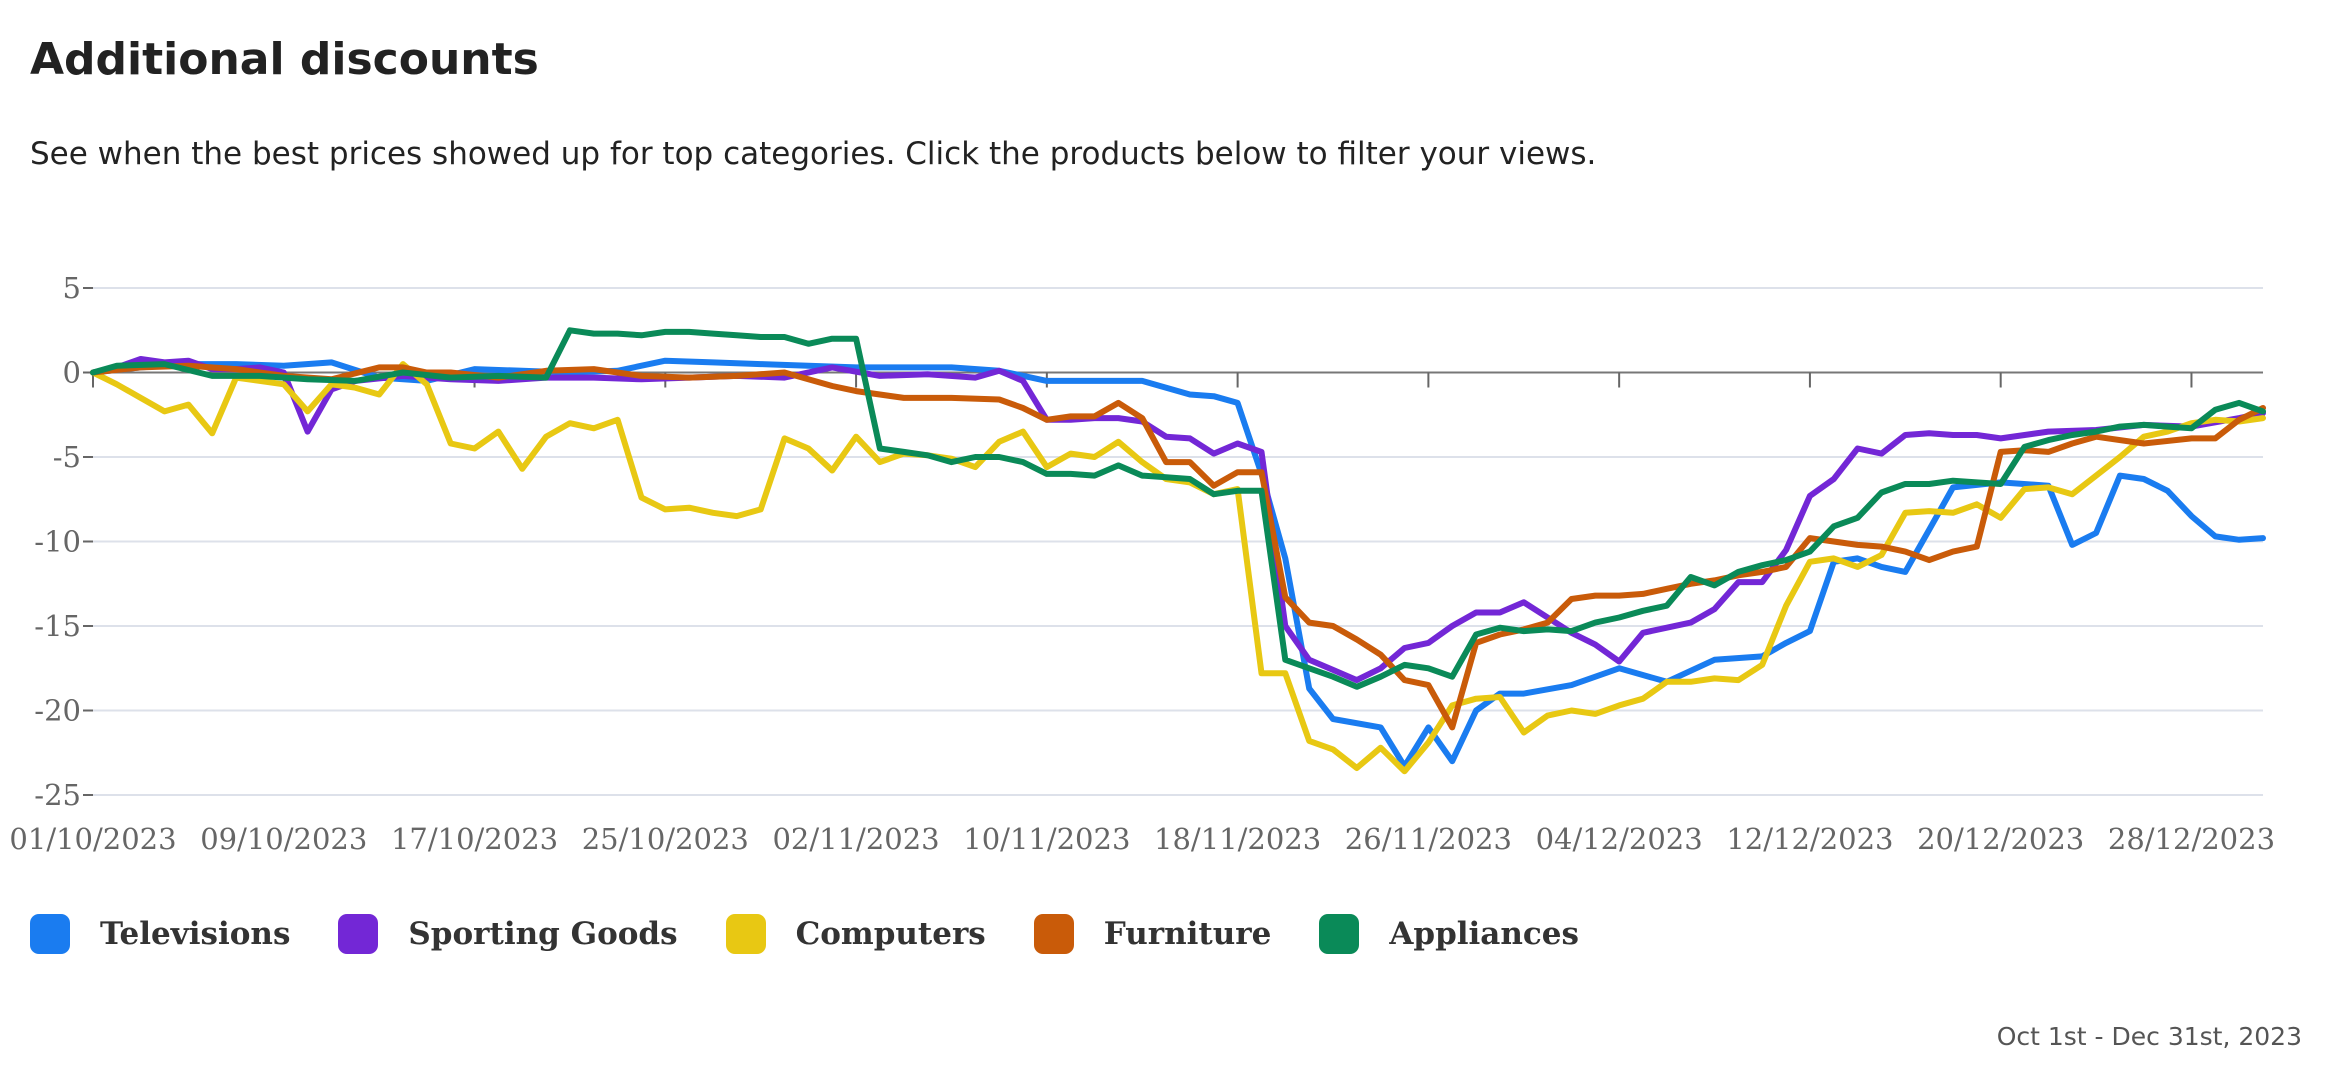 The width and height of the screenshot is (2330, 1092). Describe the element at coordinates (1484, 934) in the screenshot. I see `legend-label: Appliances` at that location.